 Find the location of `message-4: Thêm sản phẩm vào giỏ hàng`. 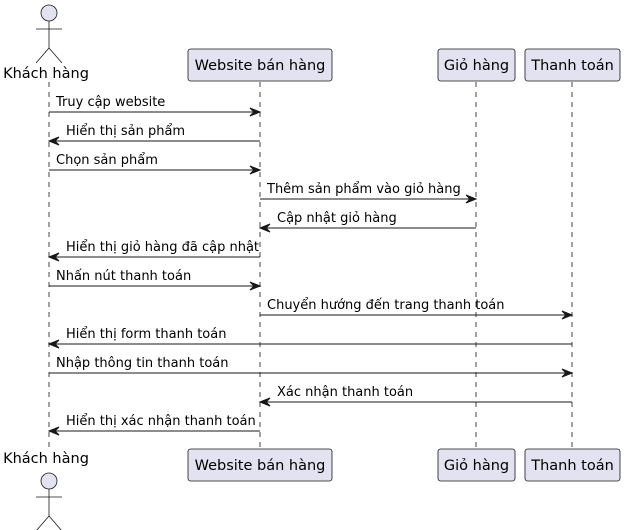

message-4: Thêm sản phẩm vào giỏ hàng is located at coordinates (369, 193).